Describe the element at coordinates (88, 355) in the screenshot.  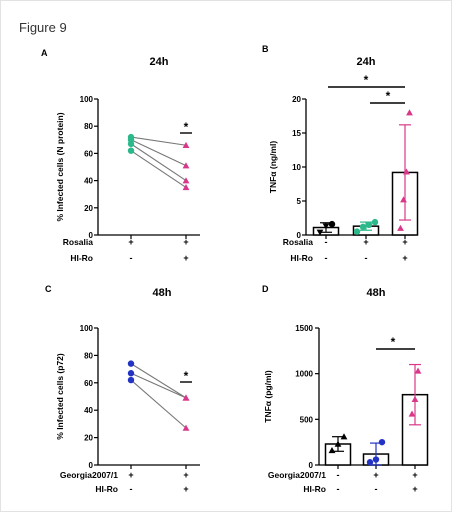
I see `panel-c-y-tick-label: 80` at that location.